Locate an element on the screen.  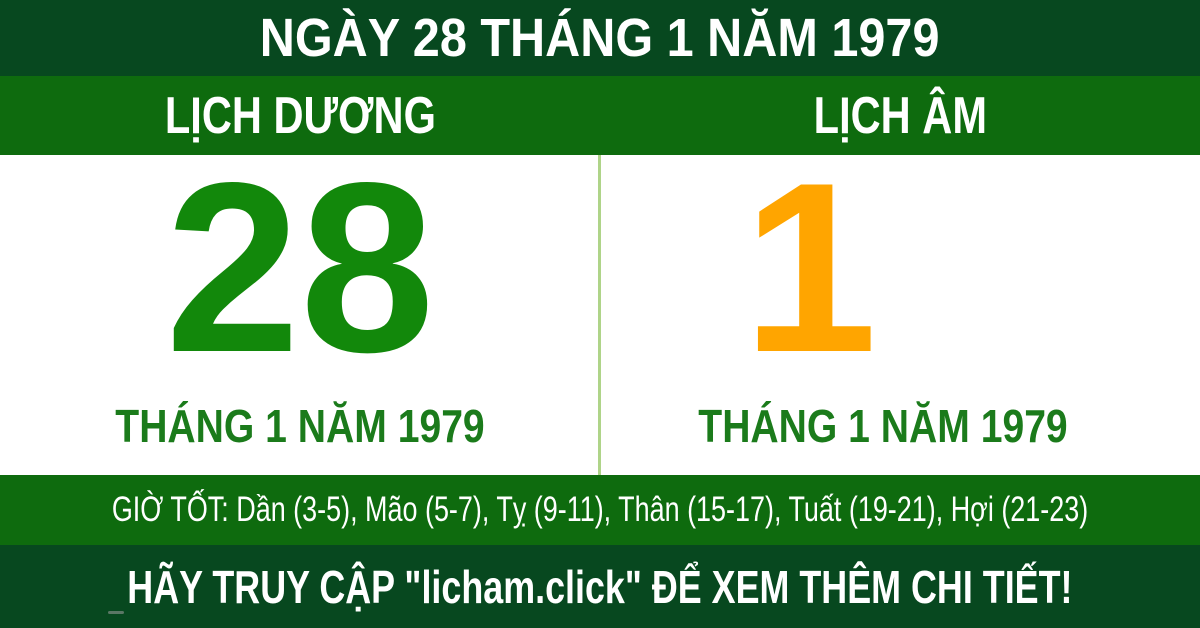
date-header-bar: NGÀY 28 THÁNG 1 NĂM 1979 is located at coordinates (600, 38).